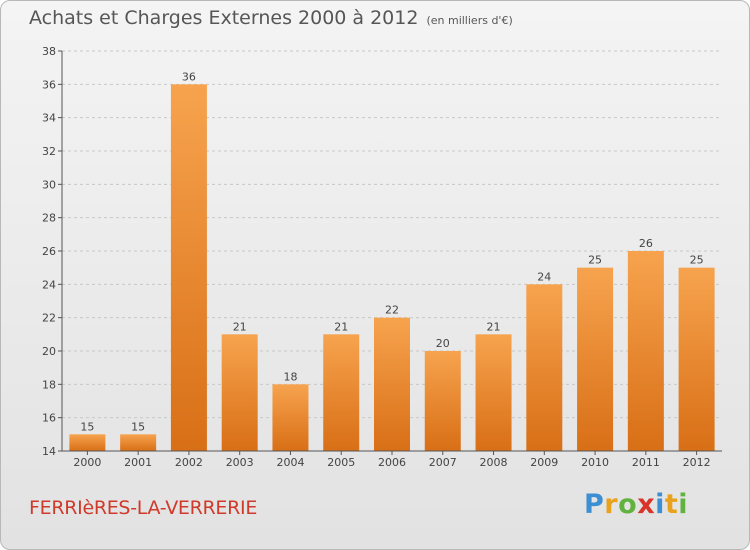 This screenshot has width=750, height=550. What do you see at coordinates (341, 392) in the screenshot?
I see `bar-2005` at bounding box center [341, 392].